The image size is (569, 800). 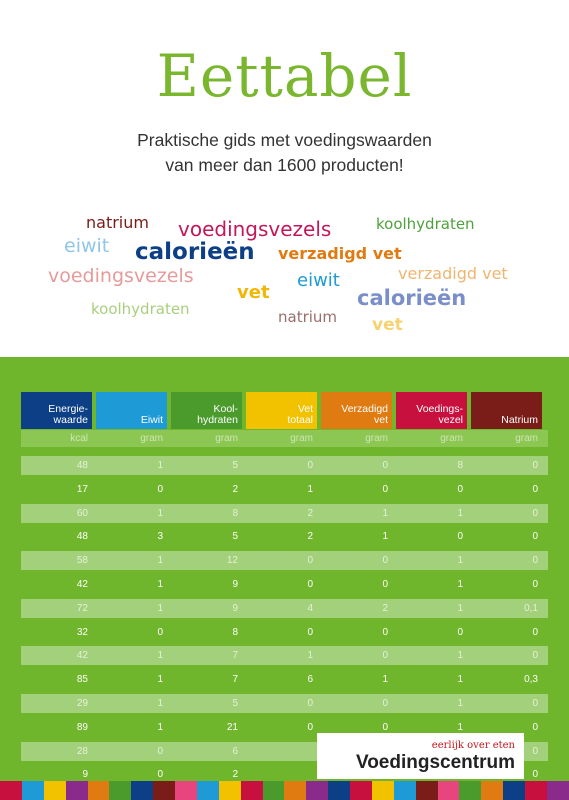 What do you see at coordinates (82, 727) in the screenshot?
I see `table-cell: 89` at bounding box center [82, 727].